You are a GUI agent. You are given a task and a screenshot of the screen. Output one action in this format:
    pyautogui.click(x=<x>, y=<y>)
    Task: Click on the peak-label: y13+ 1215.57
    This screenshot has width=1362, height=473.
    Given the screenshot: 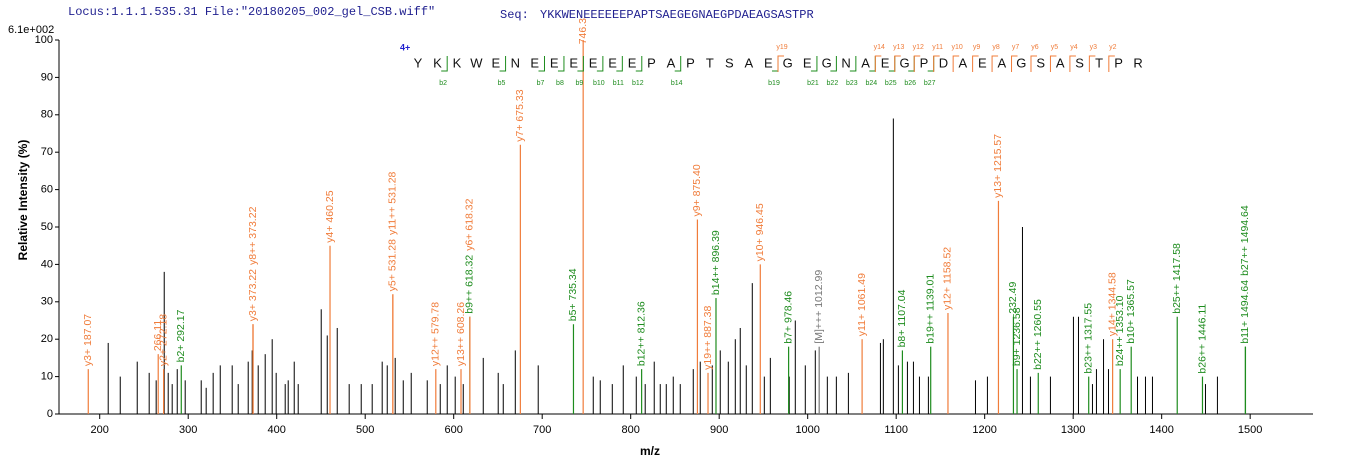 What is the action you would take?
    pyautogui.click(x=998, y=166)
    